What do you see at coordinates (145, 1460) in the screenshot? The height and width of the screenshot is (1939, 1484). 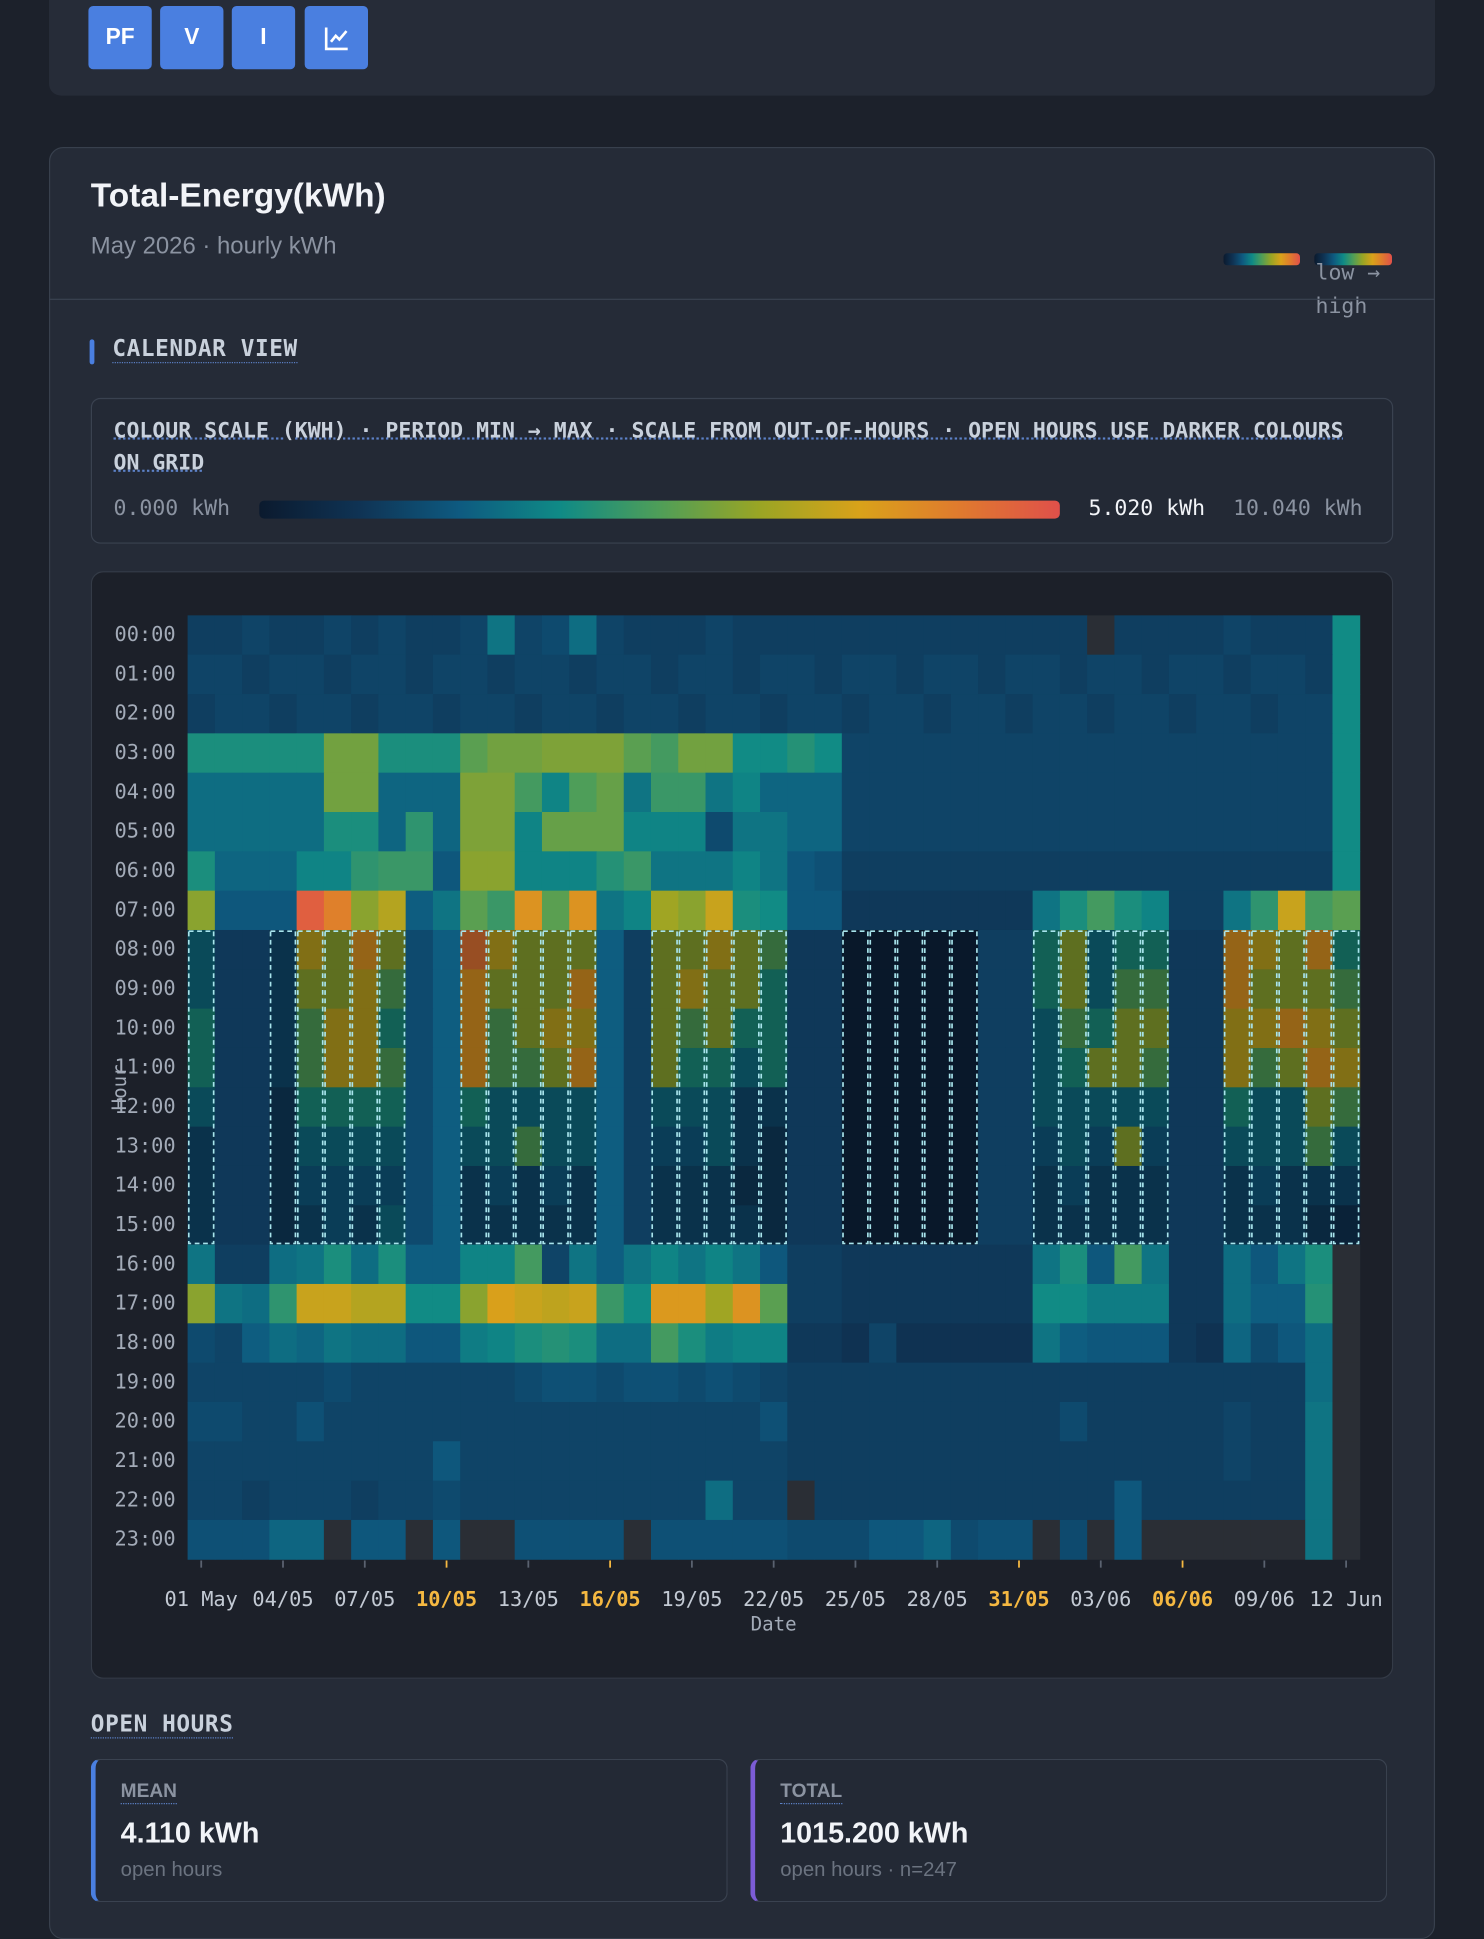 I see `y-tick-label: 21:00` at bounding box center [145, 1460].